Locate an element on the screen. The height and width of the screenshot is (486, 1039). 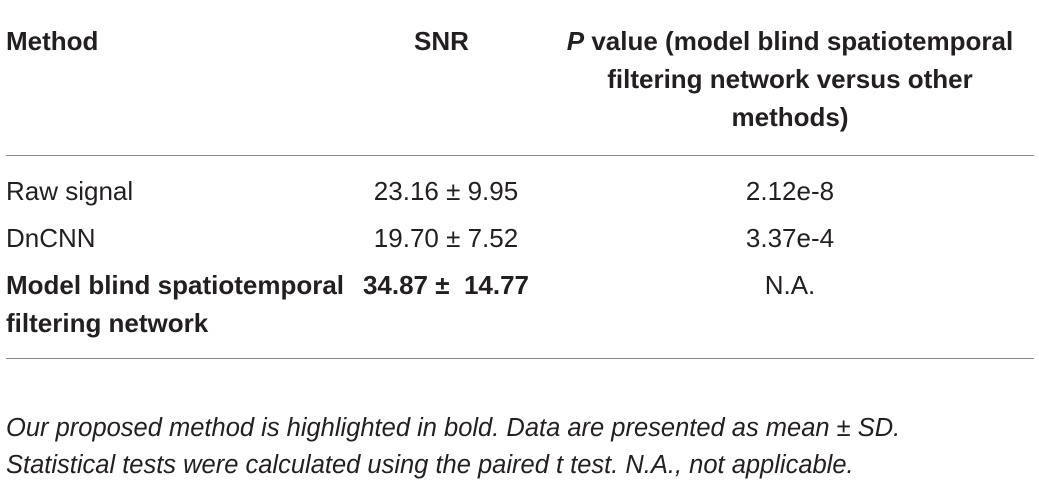
header-p-letter: P is located at coordinates (575, 41).